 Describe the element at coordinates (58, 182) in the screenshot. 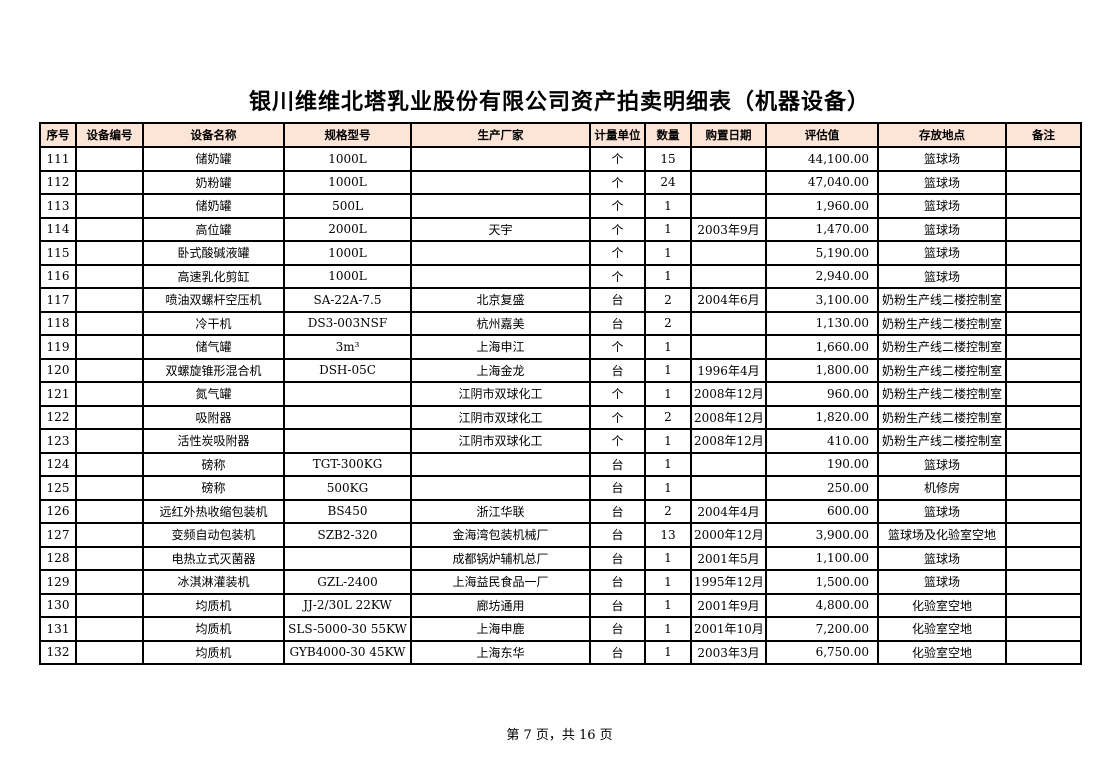

I see `cell-seq: 112` at that location.